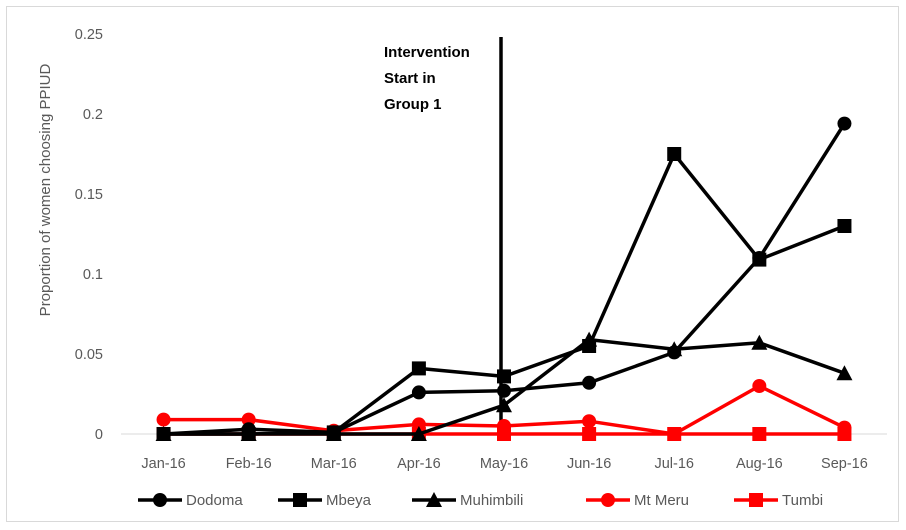  Describe the element at coordinates (89, 195) in the screenshot. I see `y-tick-label: 0.15` at that location.